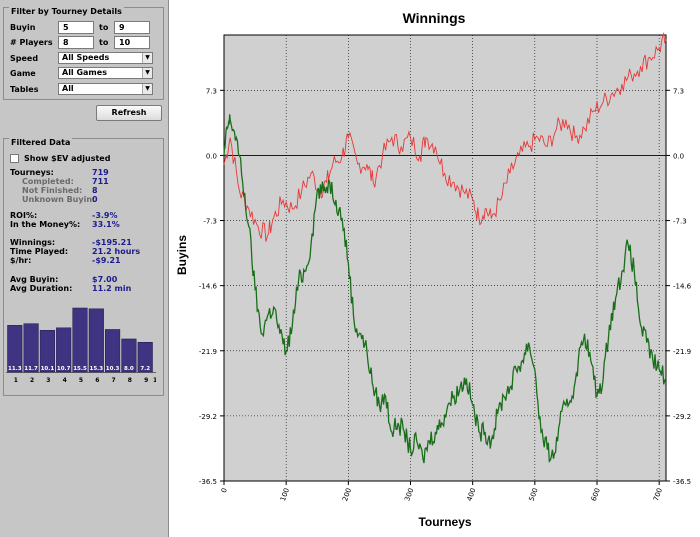 This screenshot has height=537, width=700. Describe the element at coordinates (114, 380) in the screenshot. I see `histogram-position-label: 7` at that location.